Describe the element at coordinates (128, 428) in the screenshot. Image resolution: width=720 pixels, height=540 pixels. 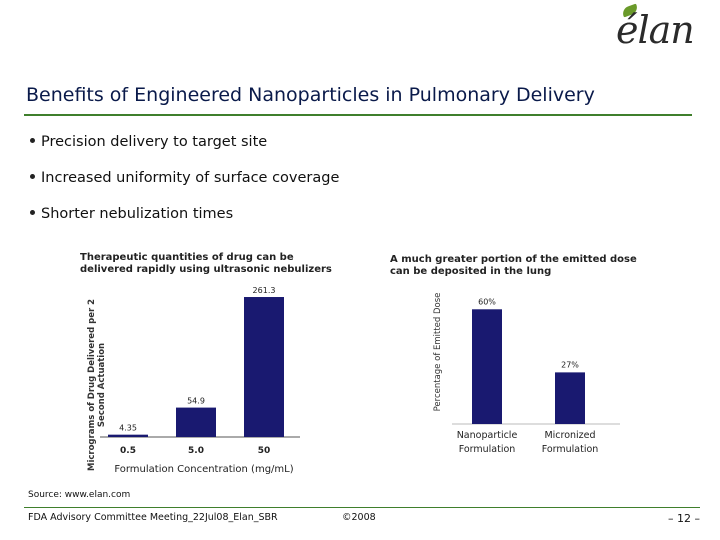
I see `chart1-value-label: 4.35` at that location.